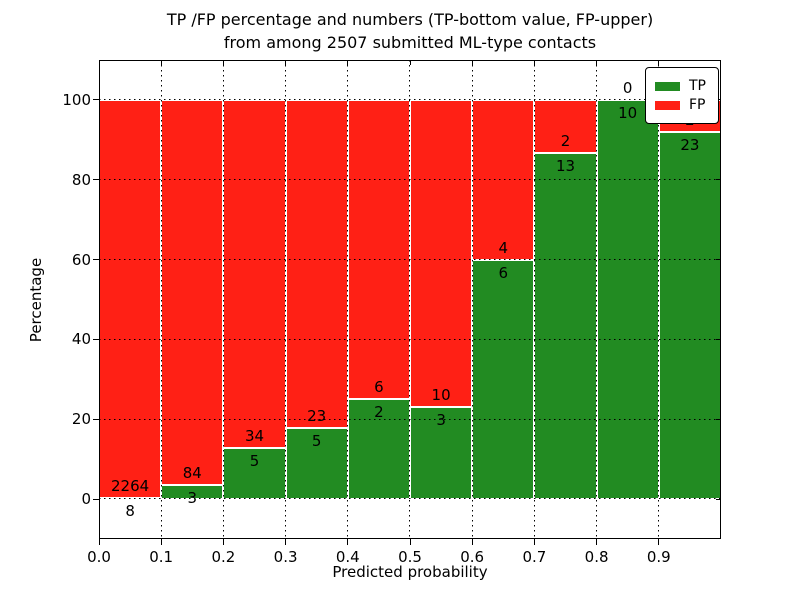 This screenshot has width=800, height=600. What do you see at coordinates (379, 387) in the screenshot?
I see `fp-count-label: 6` at bounding box center [379, 387].